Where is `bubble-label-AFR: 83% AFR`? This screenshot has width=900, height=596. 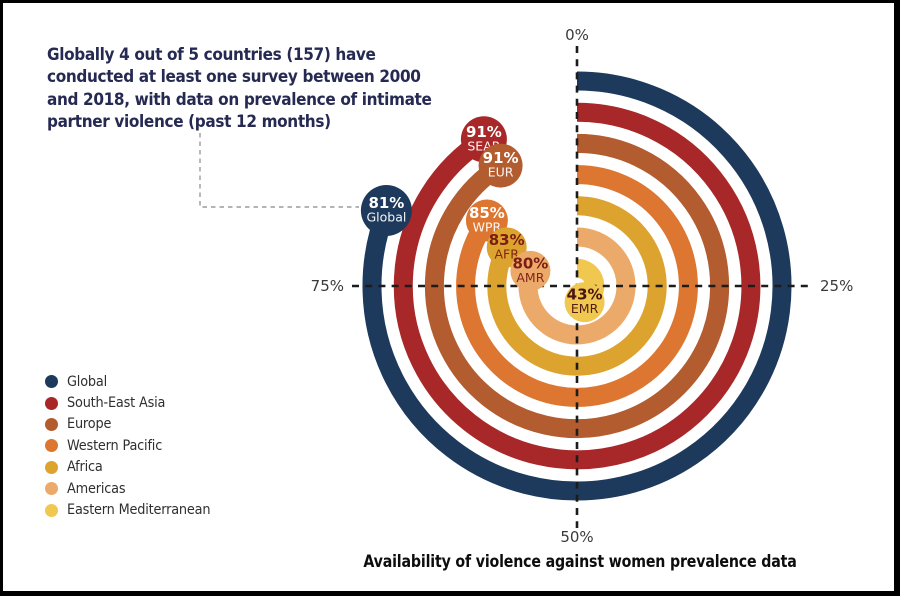 bubble-label-AFR: 83% AFR is located at coordinates (507, 246).